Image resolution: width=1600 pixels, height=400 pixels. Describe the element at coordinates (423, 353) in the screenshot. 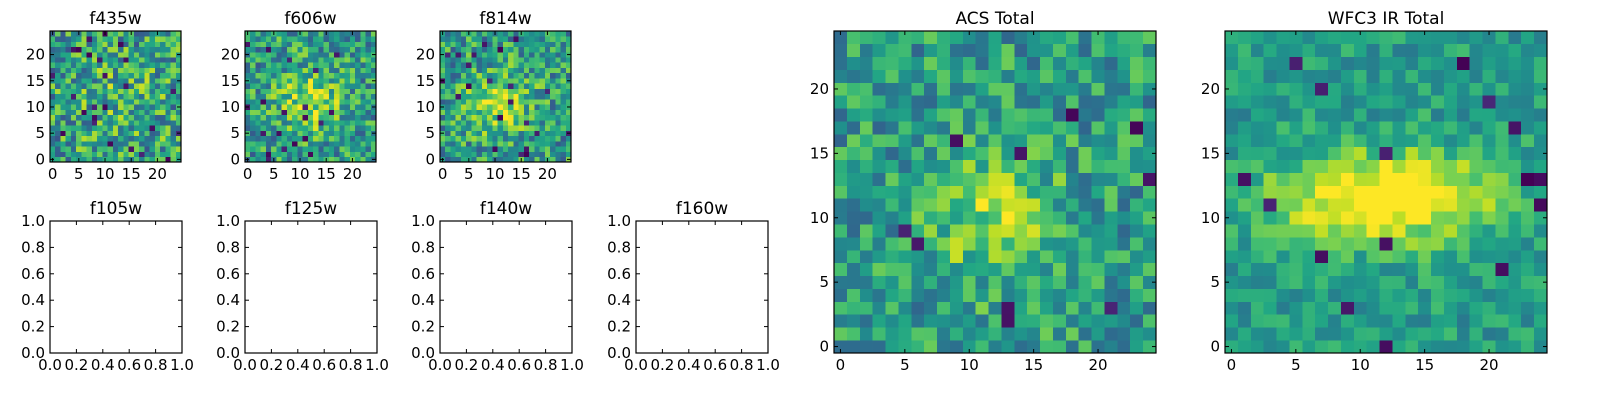

I see `y-tick-label: 0.0` at that location.